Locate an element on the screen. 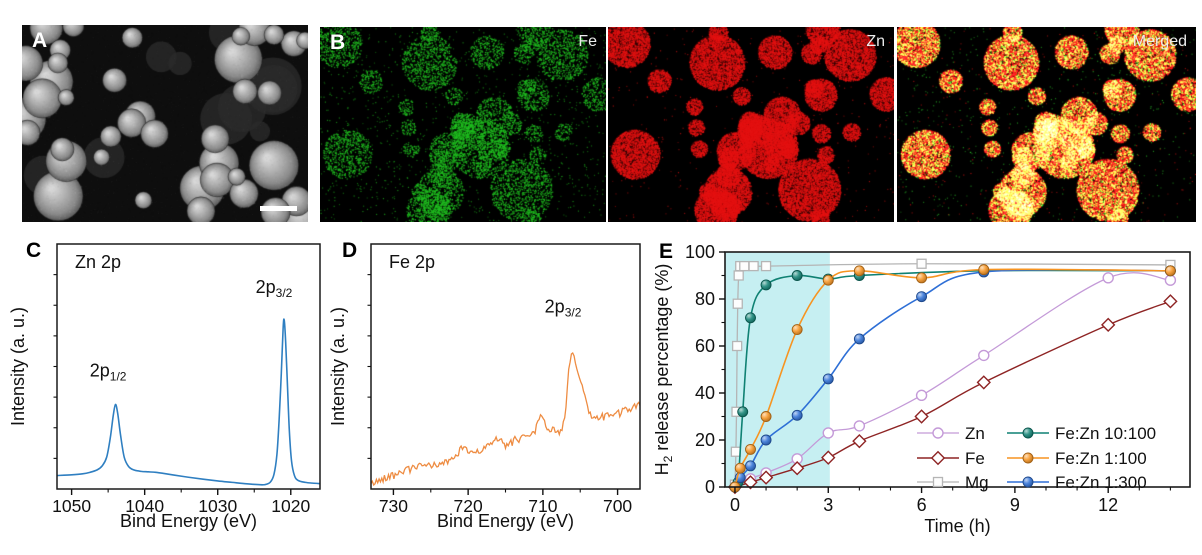  panel-label-d: D is located at coordinates (350, 250).